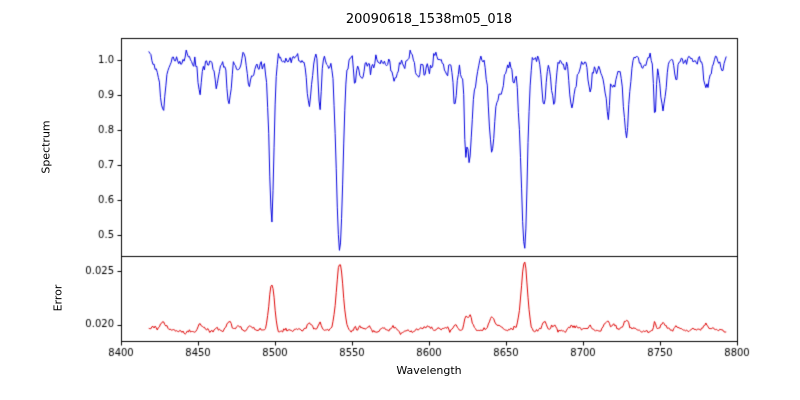  Describe the element at coordinates (46, 147) in the screenshot. I see `spectrum-y-axis-label: Spectrum` at that location.